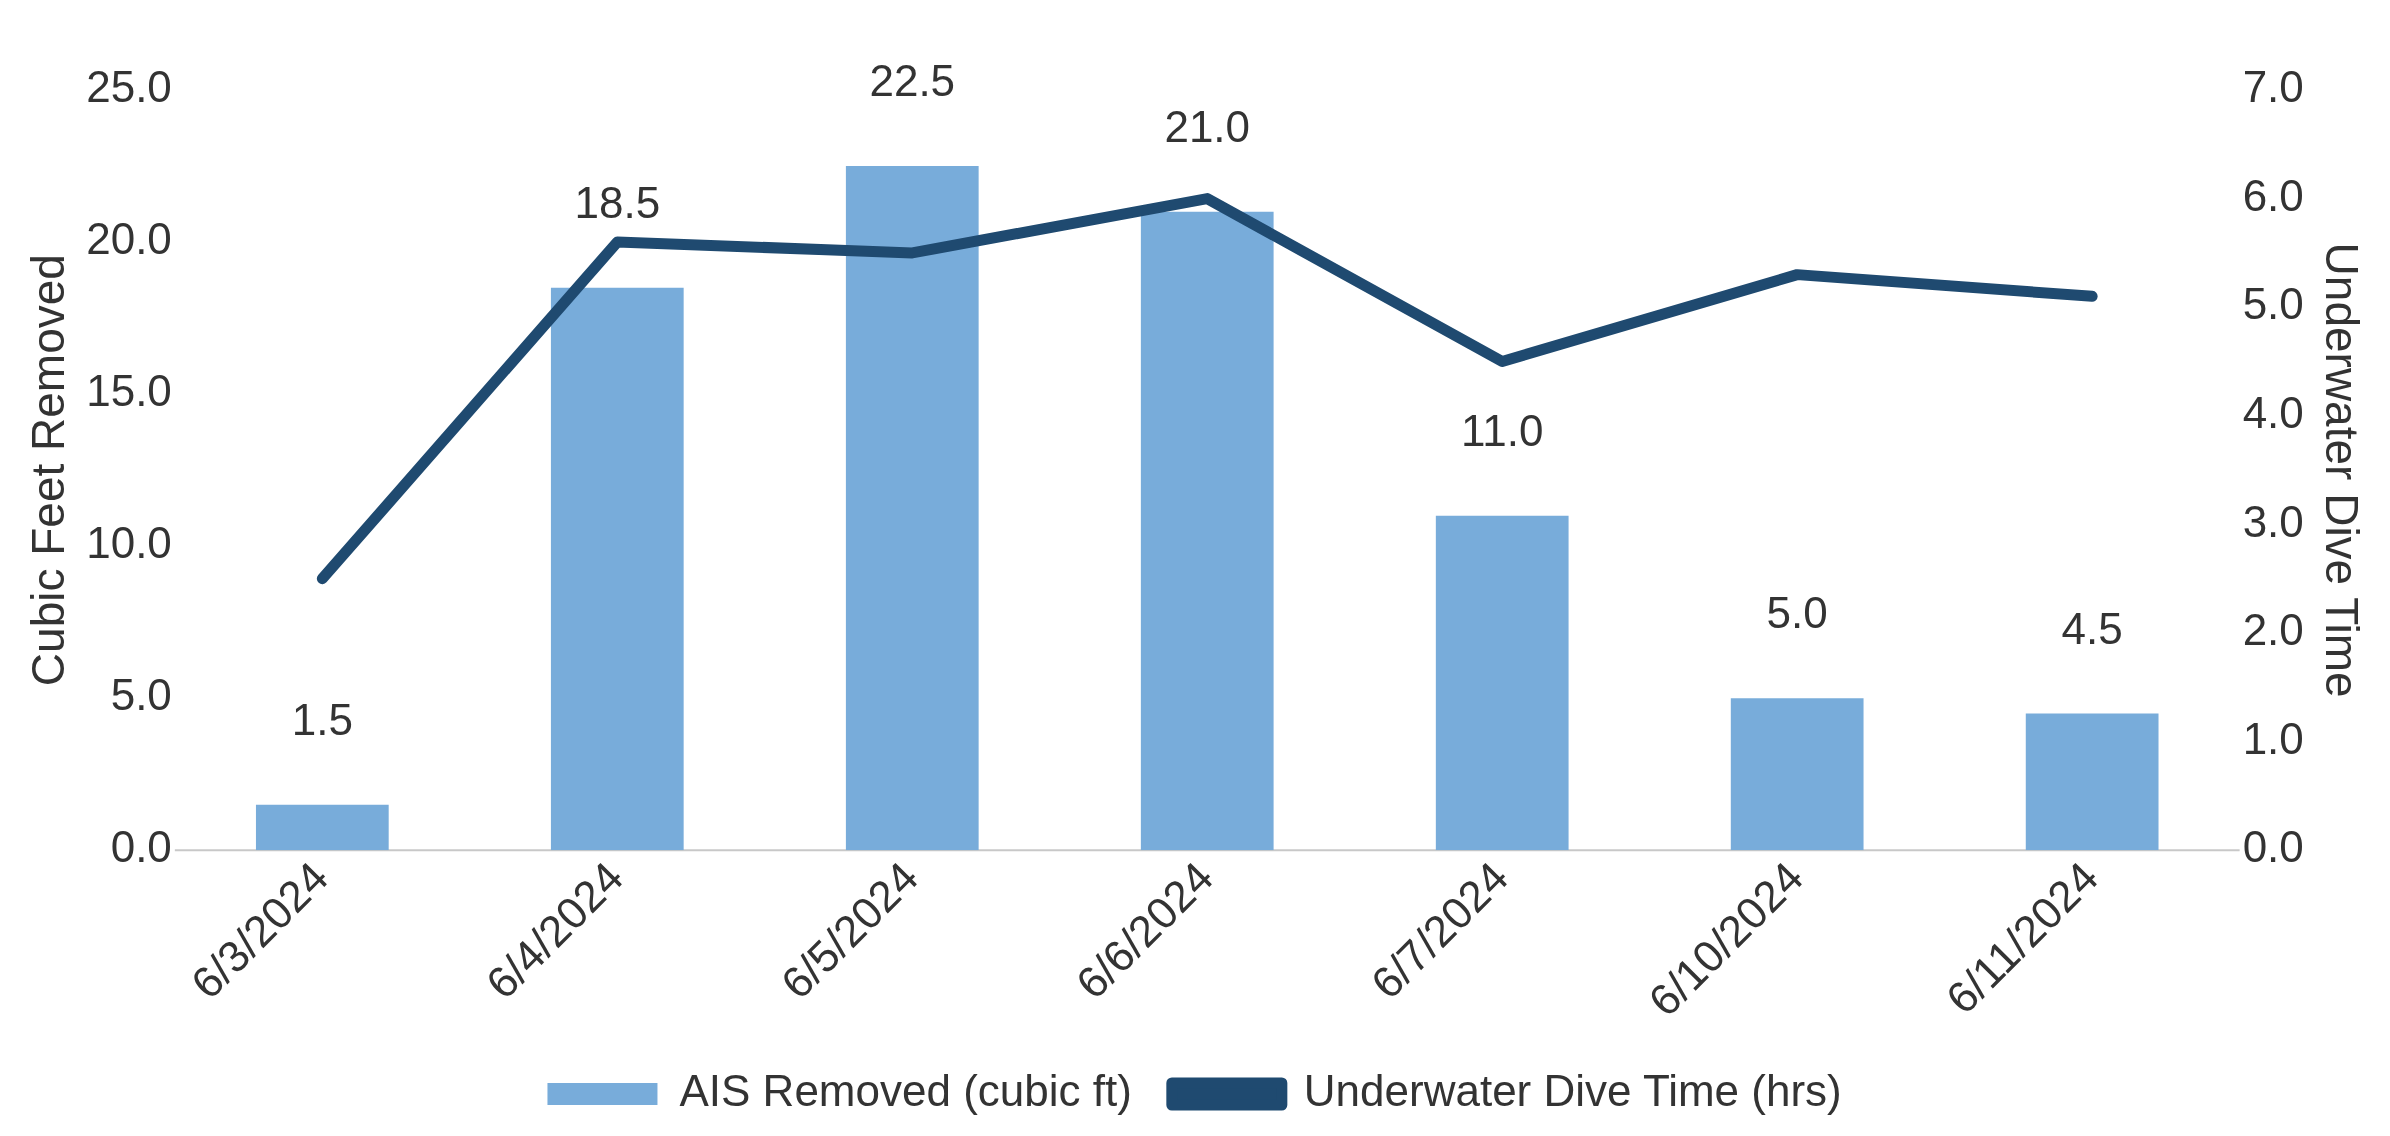  I want to click on y2-tick-label: 5.0, so click(2273, 304).